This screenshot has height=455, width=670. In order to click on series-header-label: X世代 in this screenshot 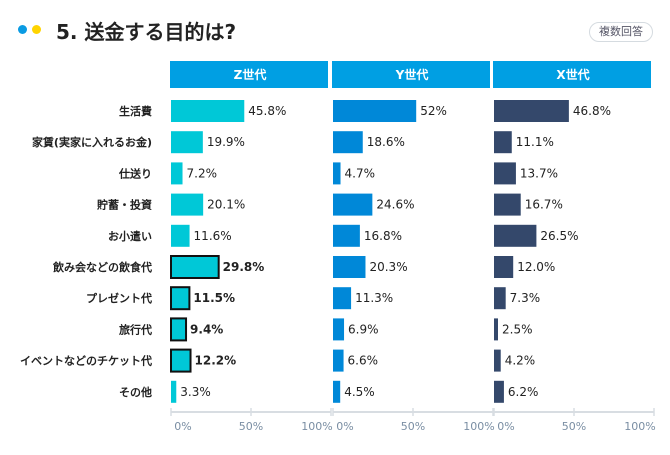, I will do `click(572, 74)`.